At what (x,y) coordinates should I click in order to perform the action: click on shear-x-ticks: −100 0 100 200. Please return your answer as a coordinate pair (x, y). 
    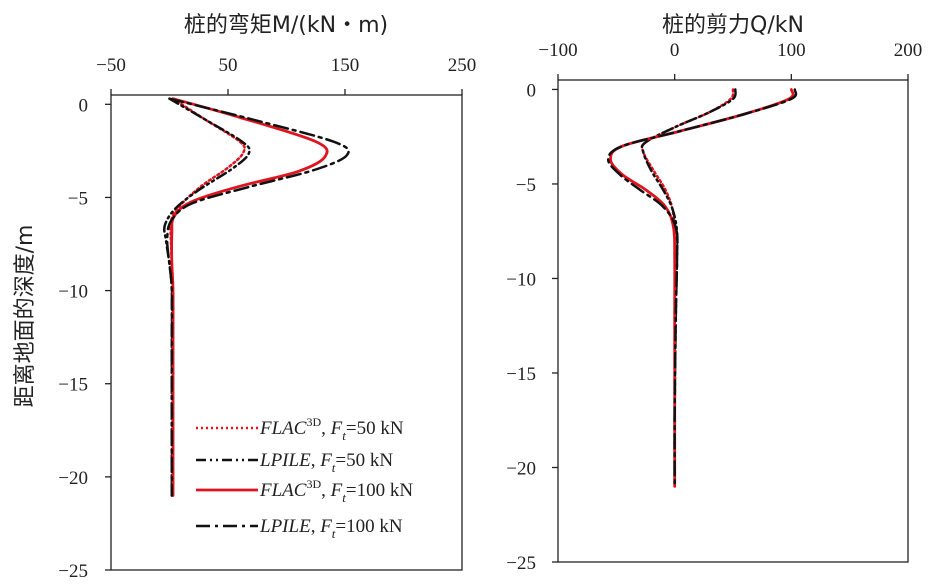
    Looking at the image, I should click on (730, 60).